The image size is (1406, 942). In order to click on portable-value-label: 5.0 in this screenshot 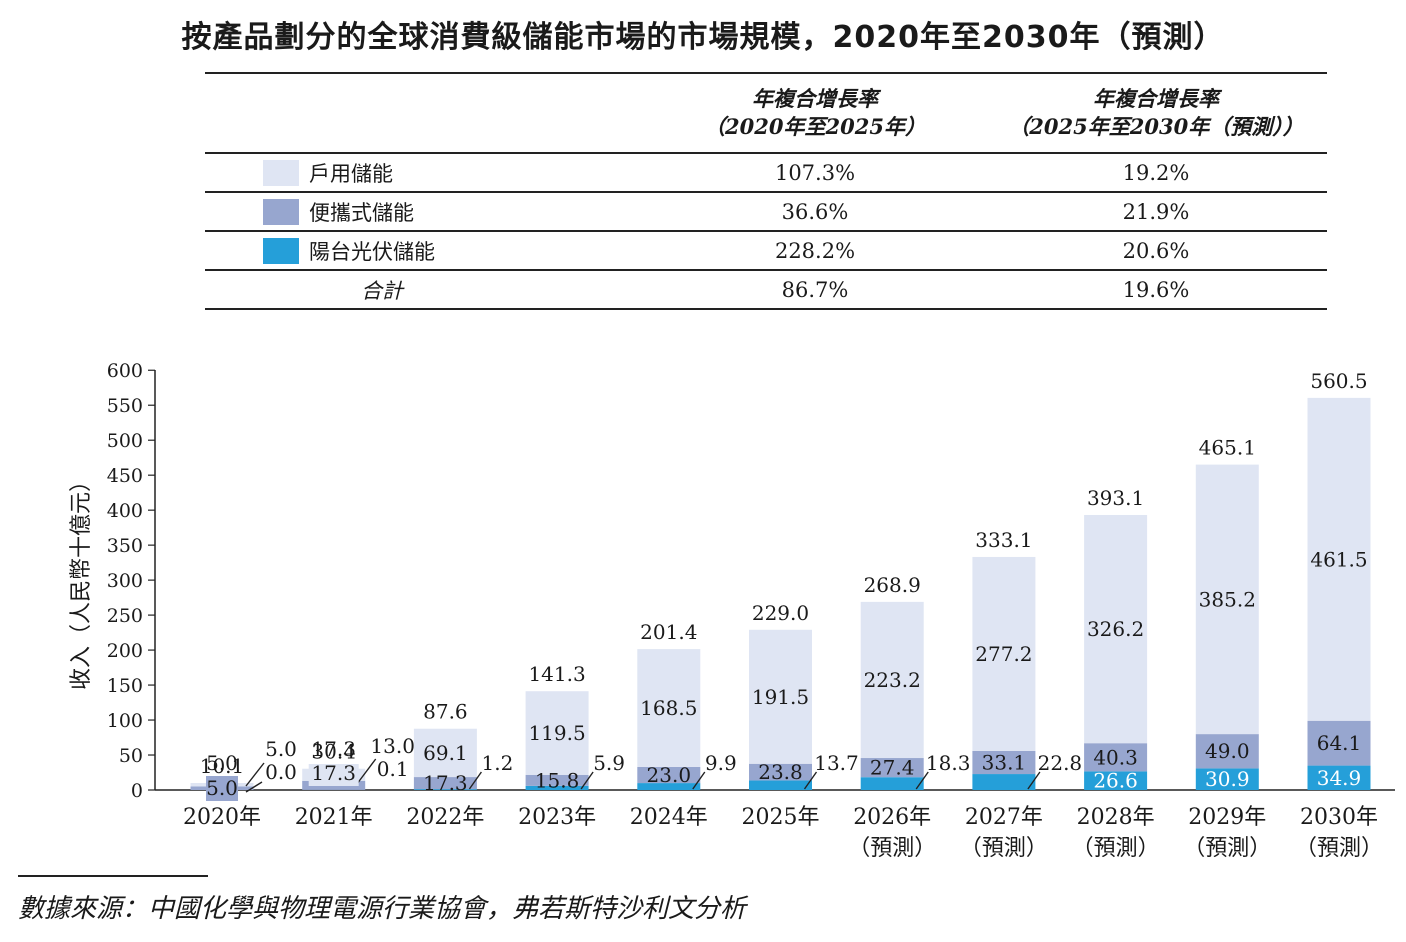, I will do `click(222, 788)`.